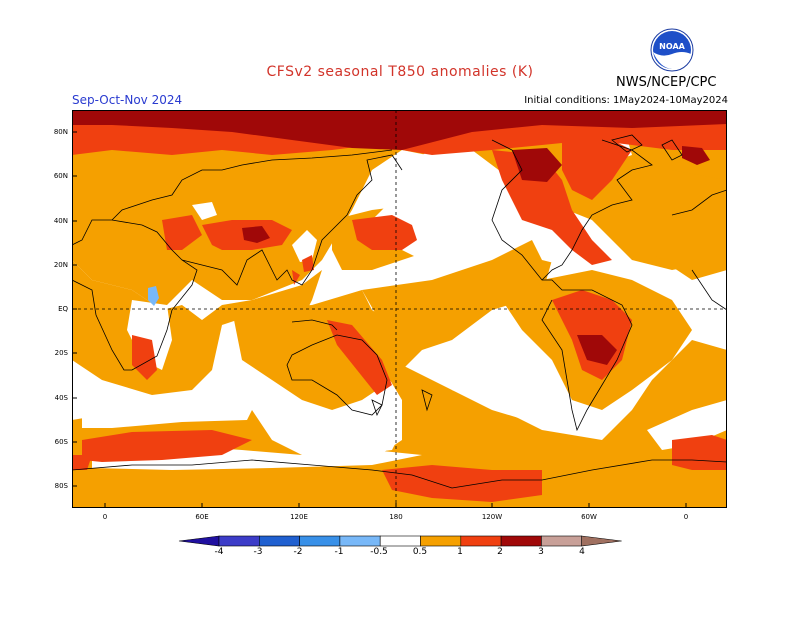  What do you see at coordinates (626, 100) in the screenshot?
I see `initial-conditions: Initial conditions: 1May2024-10May2024` at bounding box center [626, 100].